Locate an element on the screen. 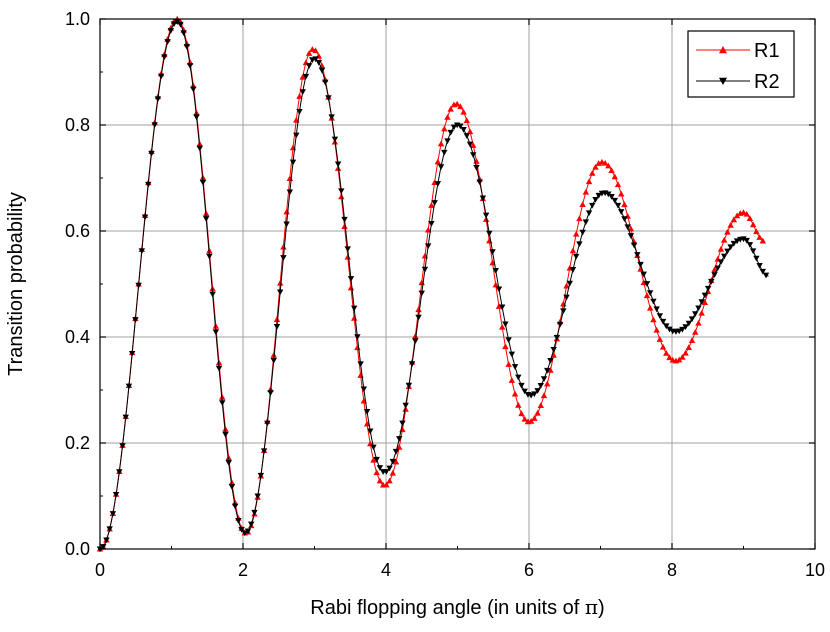 The width and height of the screenshot is (830, 632). legend-marker-r1 is located at coordinates (723, 50).